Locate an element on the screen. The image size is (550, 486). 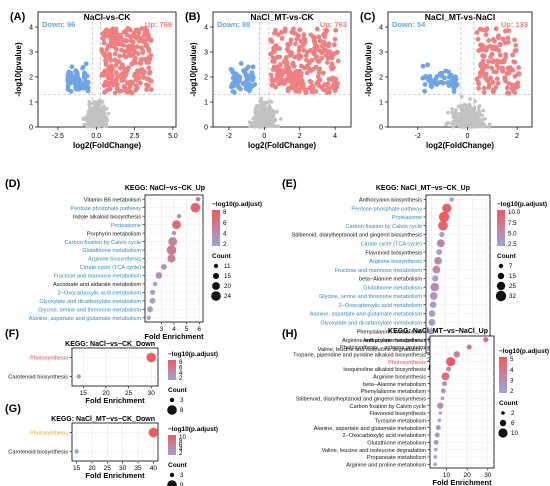
pathway-term-label: Porphyrin metabolism is located at coordinates (114, 234).